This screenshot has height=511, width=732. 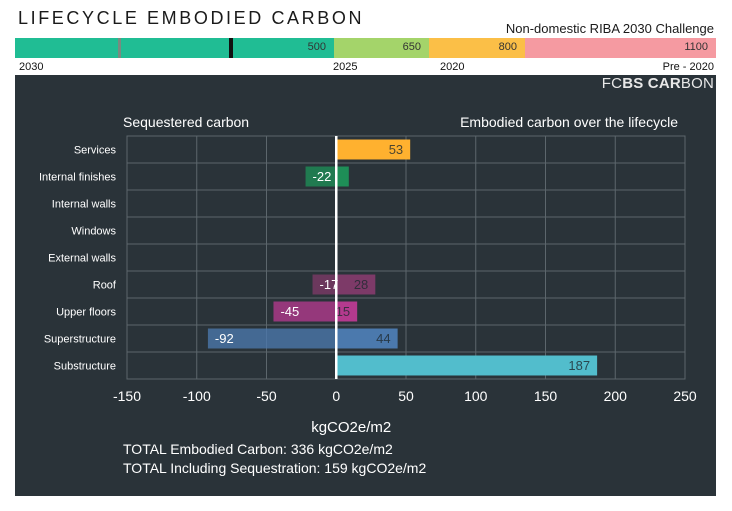 I want to click on benchmark-segment-500: 500, so click(x=174, y=48).